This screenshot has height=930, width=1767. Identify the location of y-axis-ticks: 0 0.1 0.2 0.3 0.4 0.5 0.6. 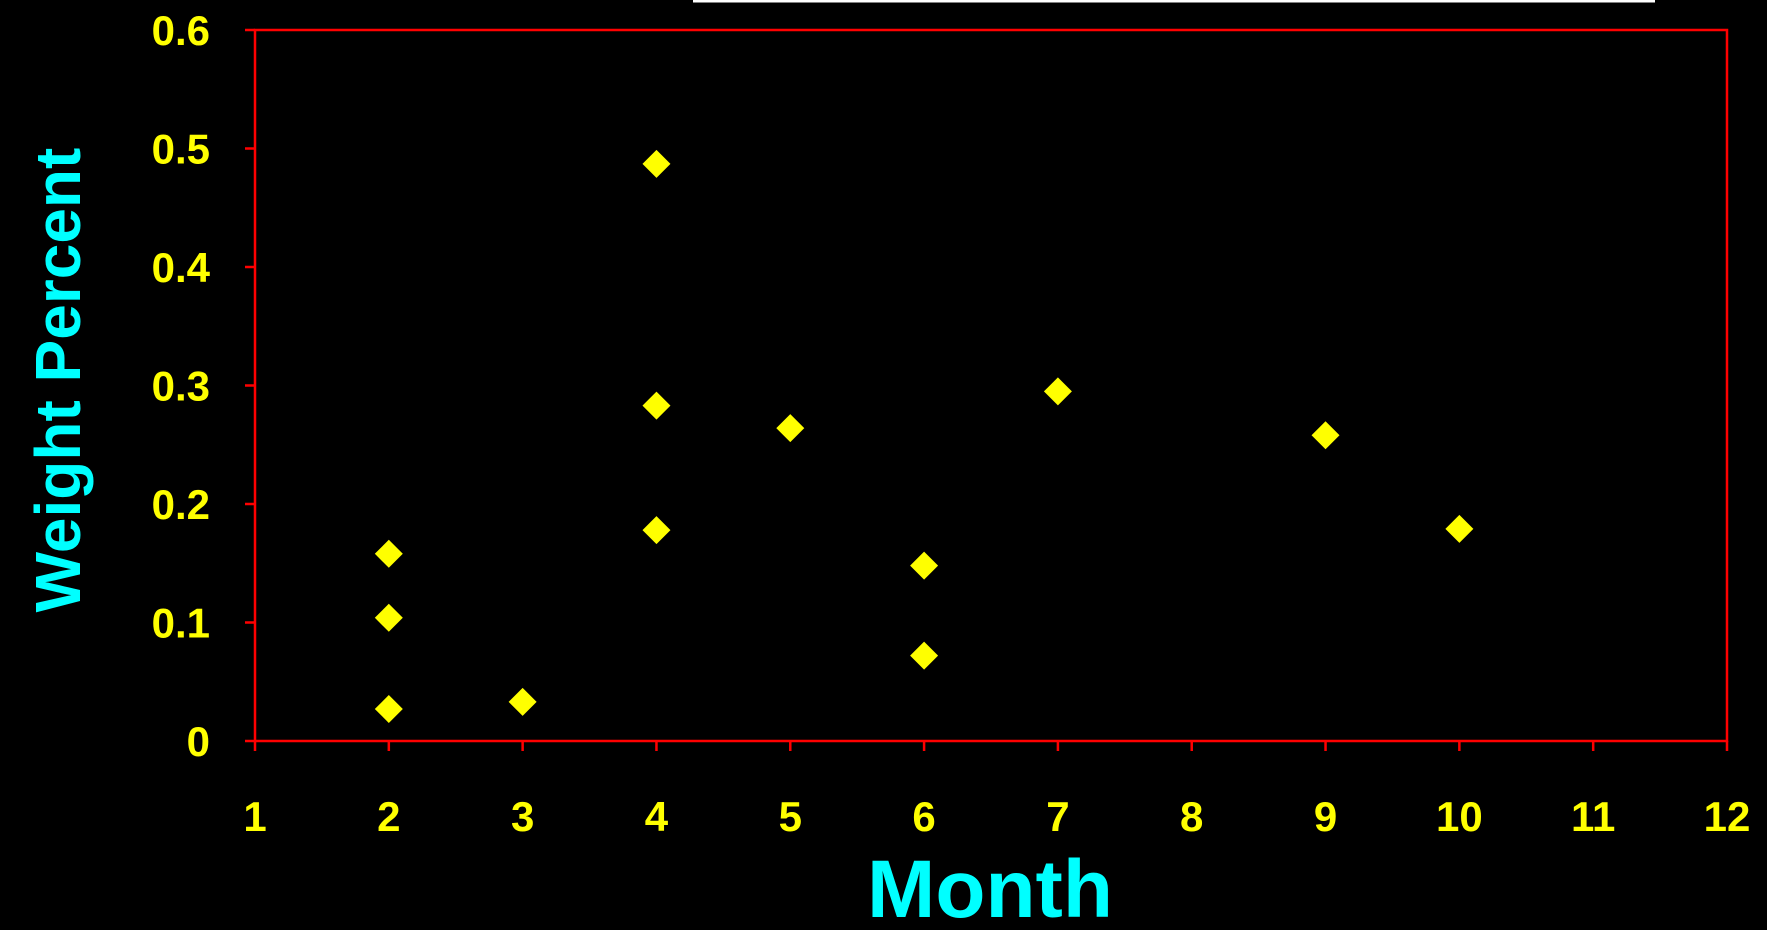
(203, 386).